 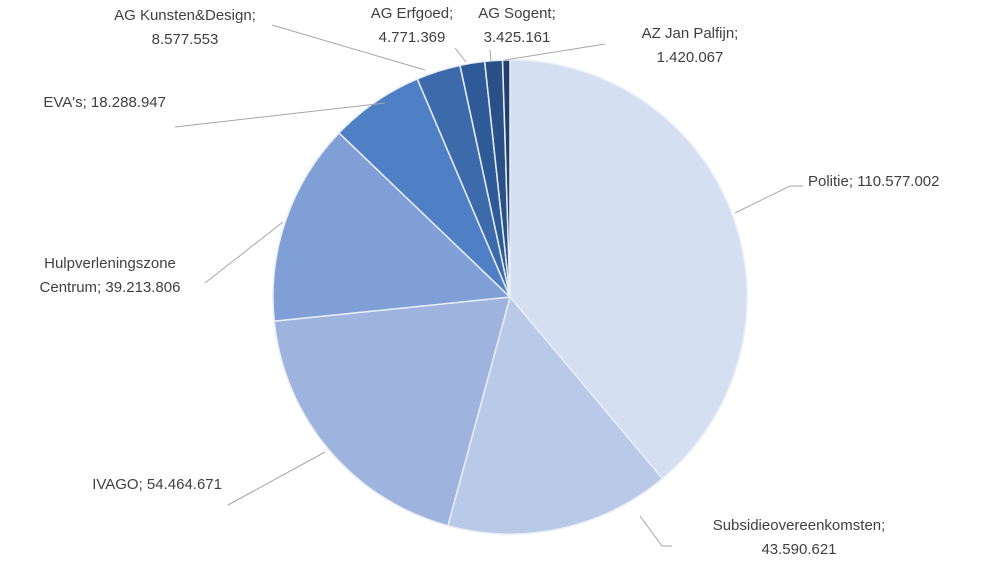 I want to click on data-label: AG Sogent; 3.425.161, so click(x=517, y=25).